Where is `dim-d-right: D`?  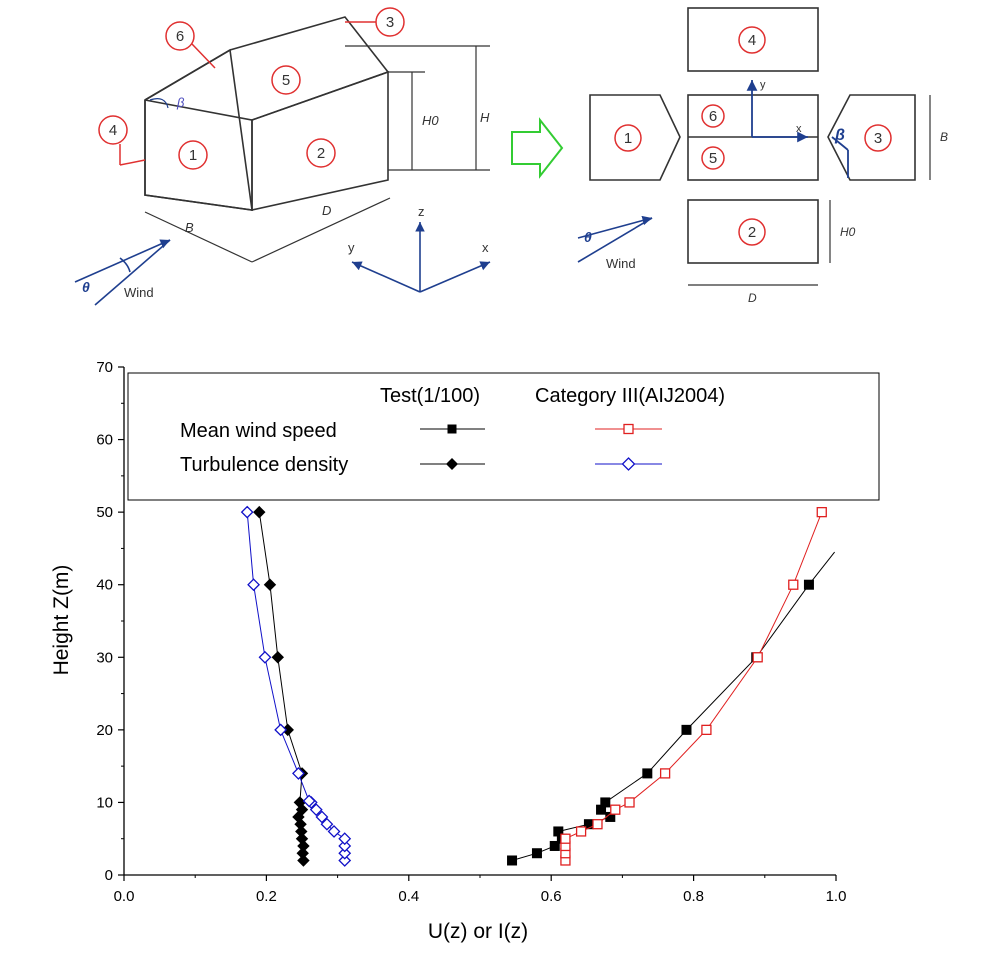 dim-d-right: D is located at coordinates (752, 298).